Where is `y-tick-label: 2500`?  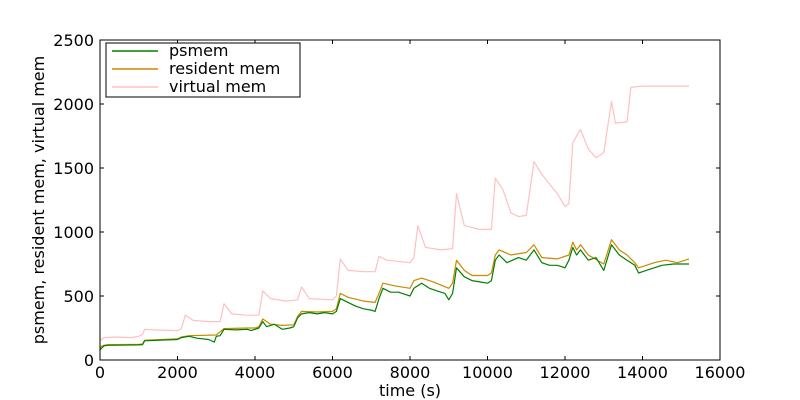
y-tick-label: 2500 is located at coordinates (73, 40).